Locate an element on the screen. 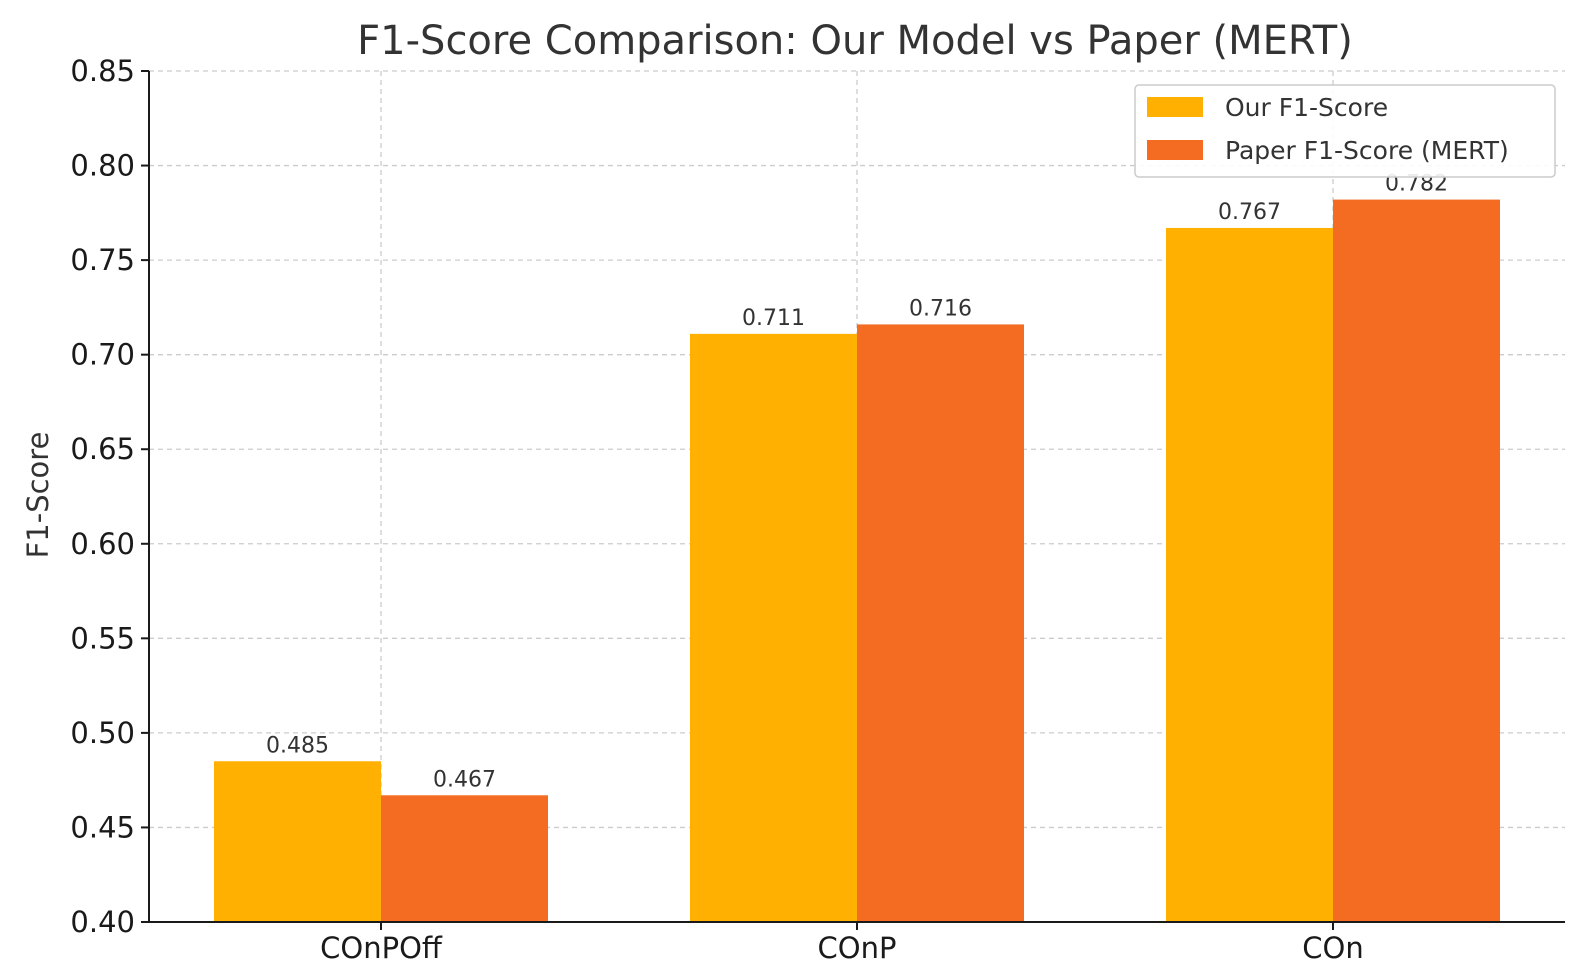 The image size is (1580, 980). y-tick-label: 0.60 is located at coordinates (102, 544).